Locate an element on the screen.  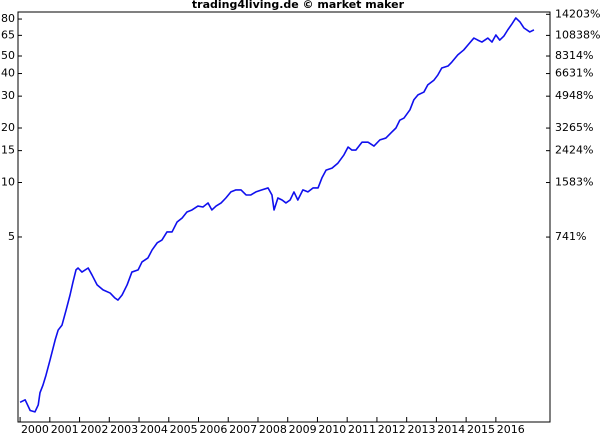
y2-tick-label: 741% is located at coordinates (570, 236).